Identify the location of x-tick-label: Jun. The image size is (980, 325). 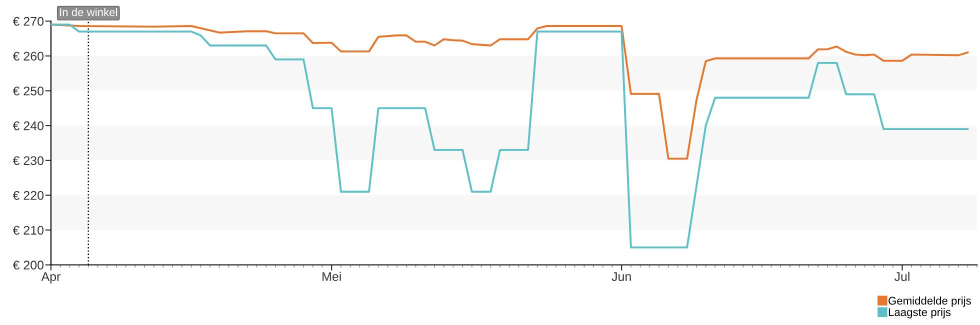
(621, 276).